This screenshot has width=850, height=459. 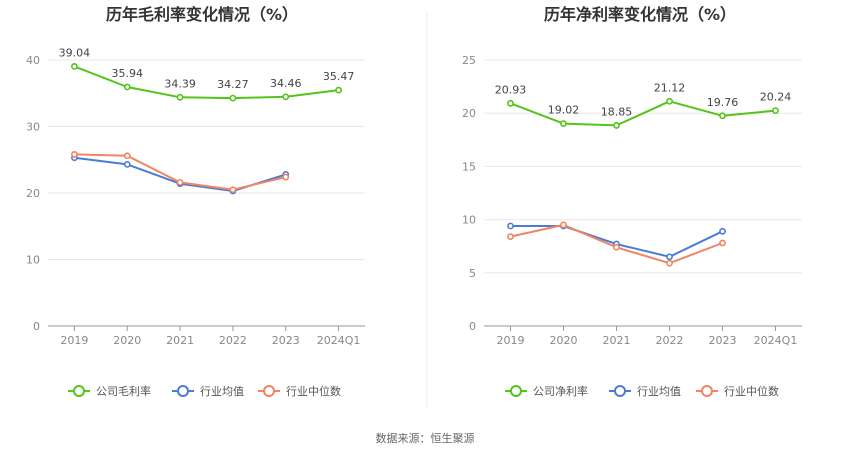 What do you see at coordinates (339, 76) in the screenshot?
I see `data-label: 35.47` at bounding box center [339, 76].